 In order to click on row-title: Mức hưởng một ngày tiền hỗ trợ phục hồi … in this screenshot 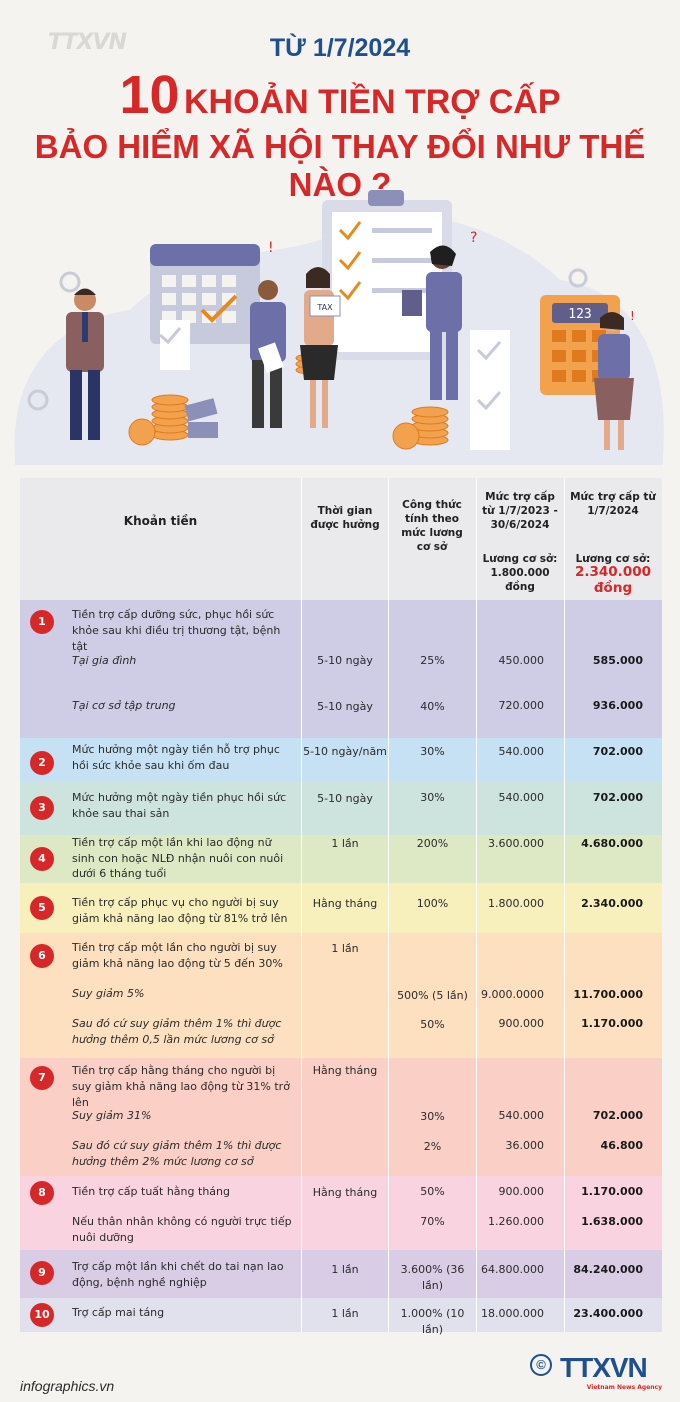, I will do `click(176, 757)`.